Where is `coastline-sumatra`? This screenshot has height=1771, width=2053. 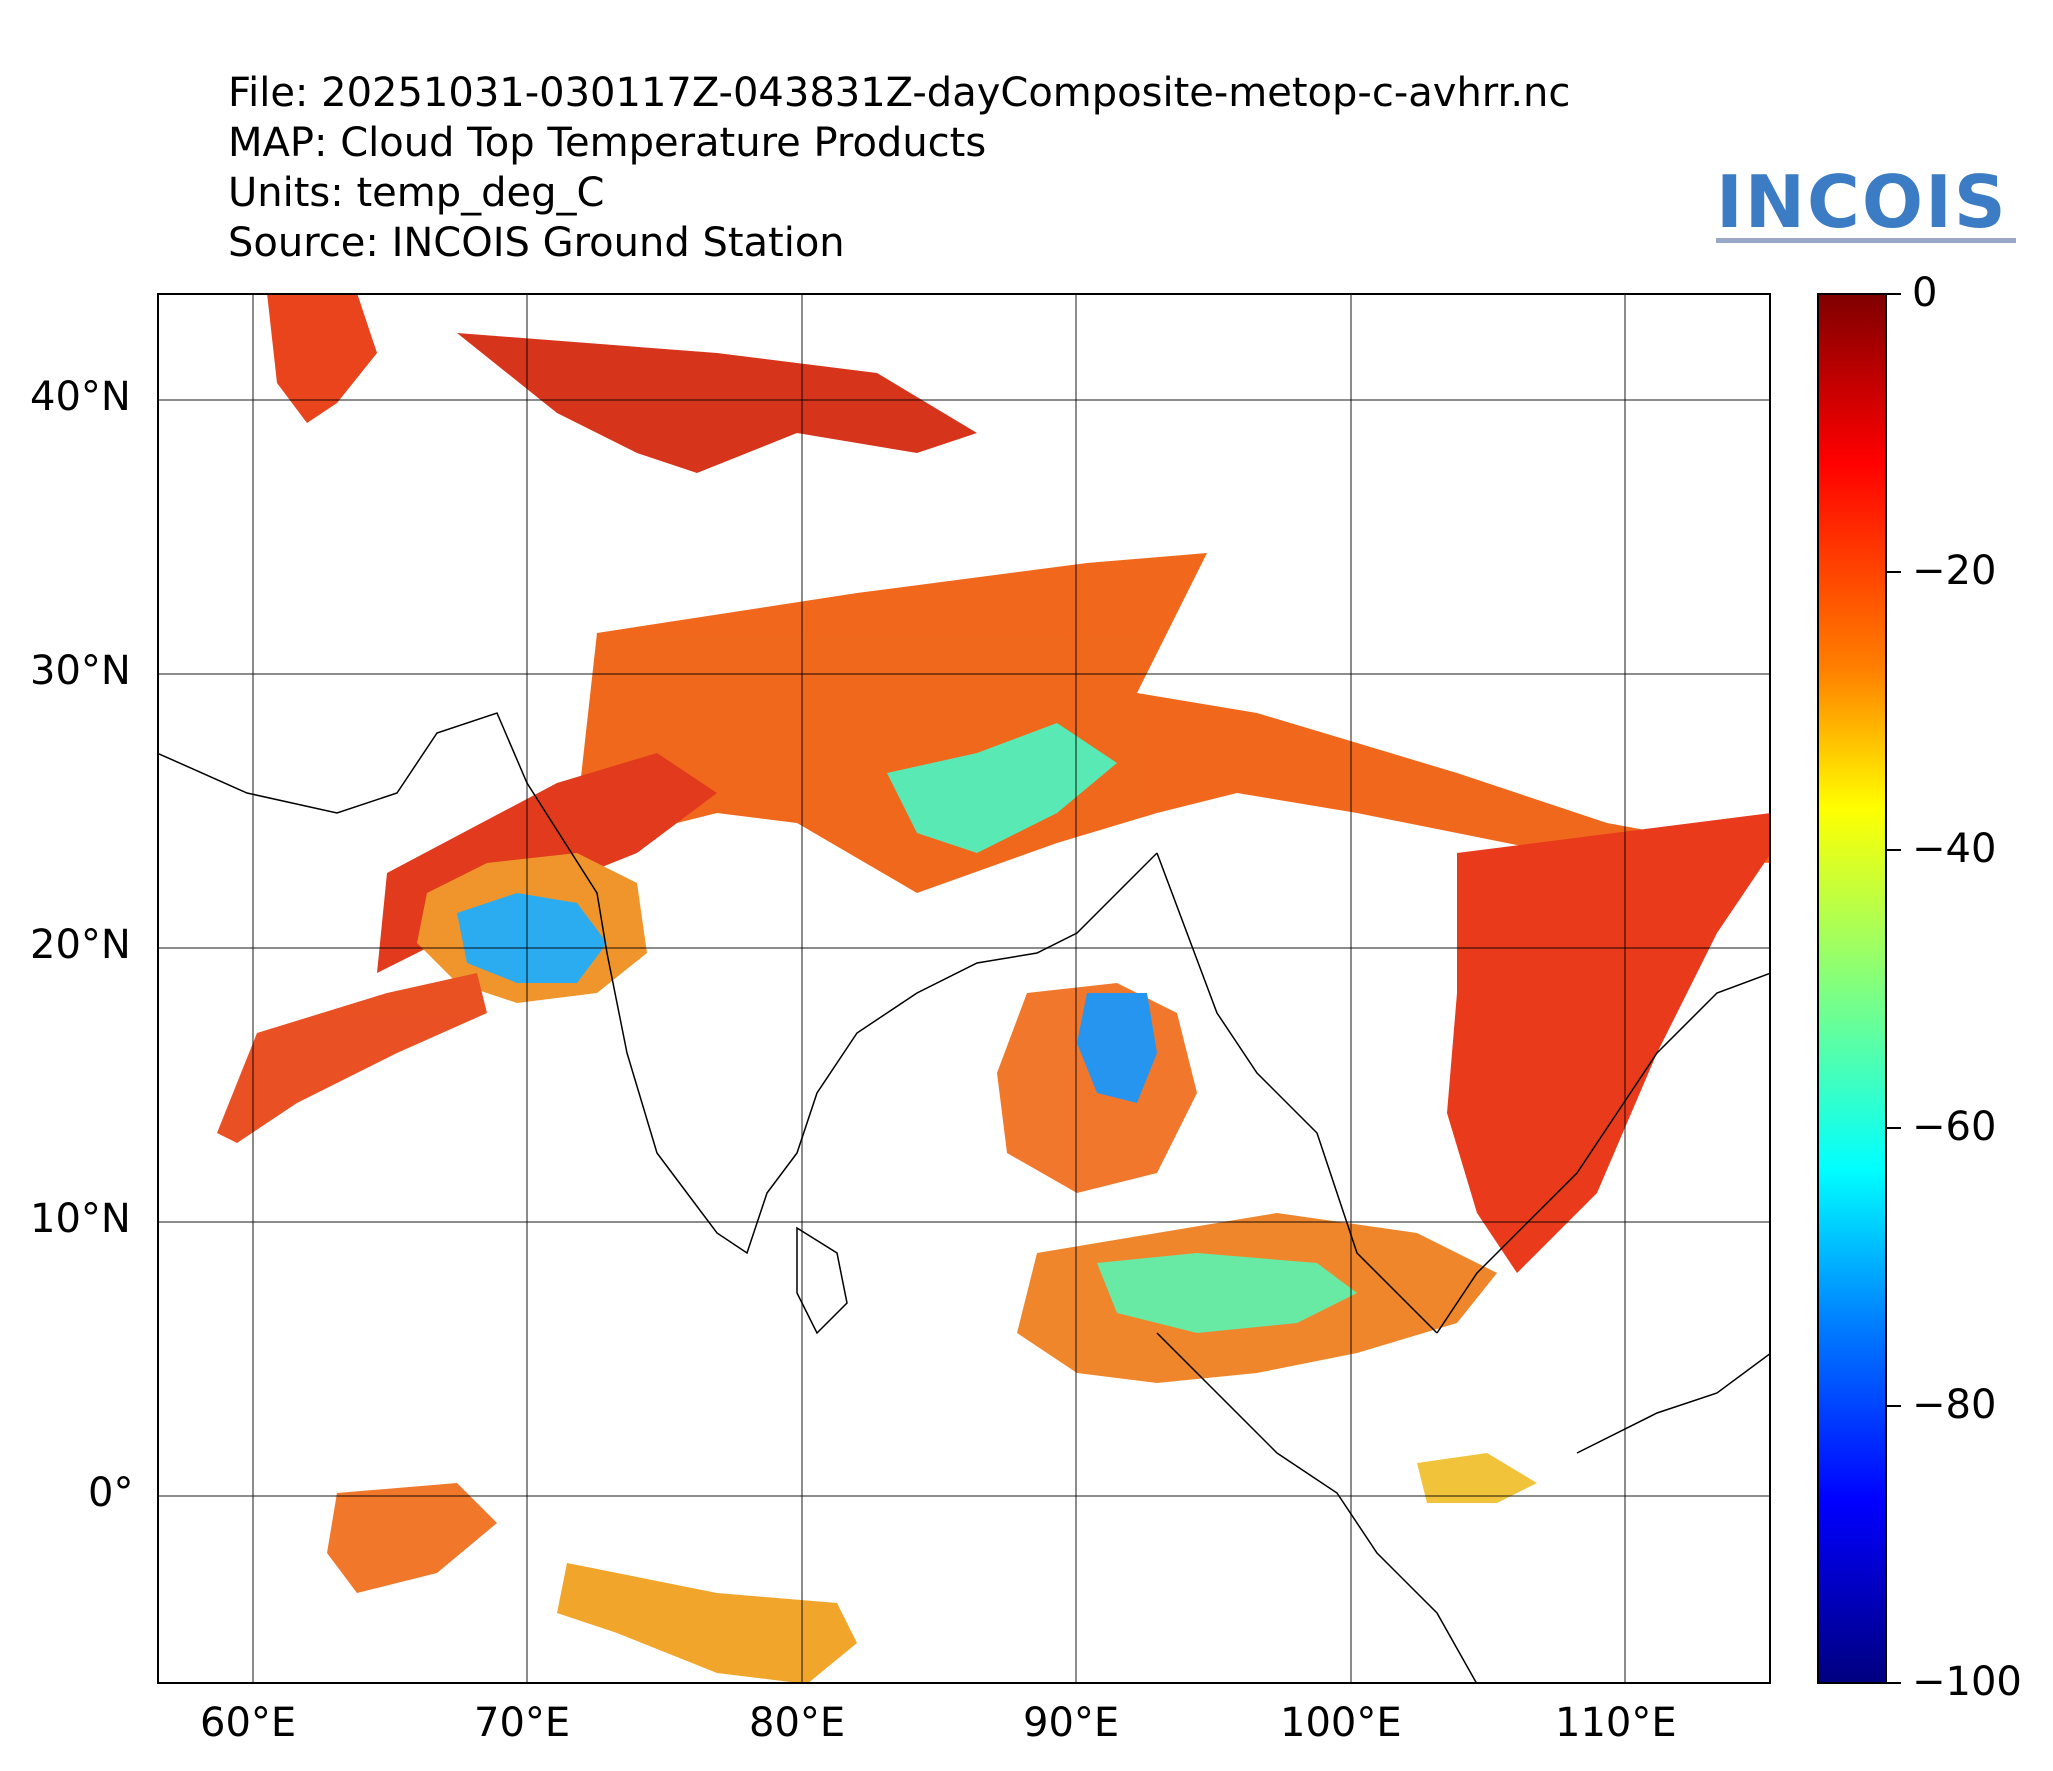 coastline-sumatra is located at coordinates (1317, 1508).